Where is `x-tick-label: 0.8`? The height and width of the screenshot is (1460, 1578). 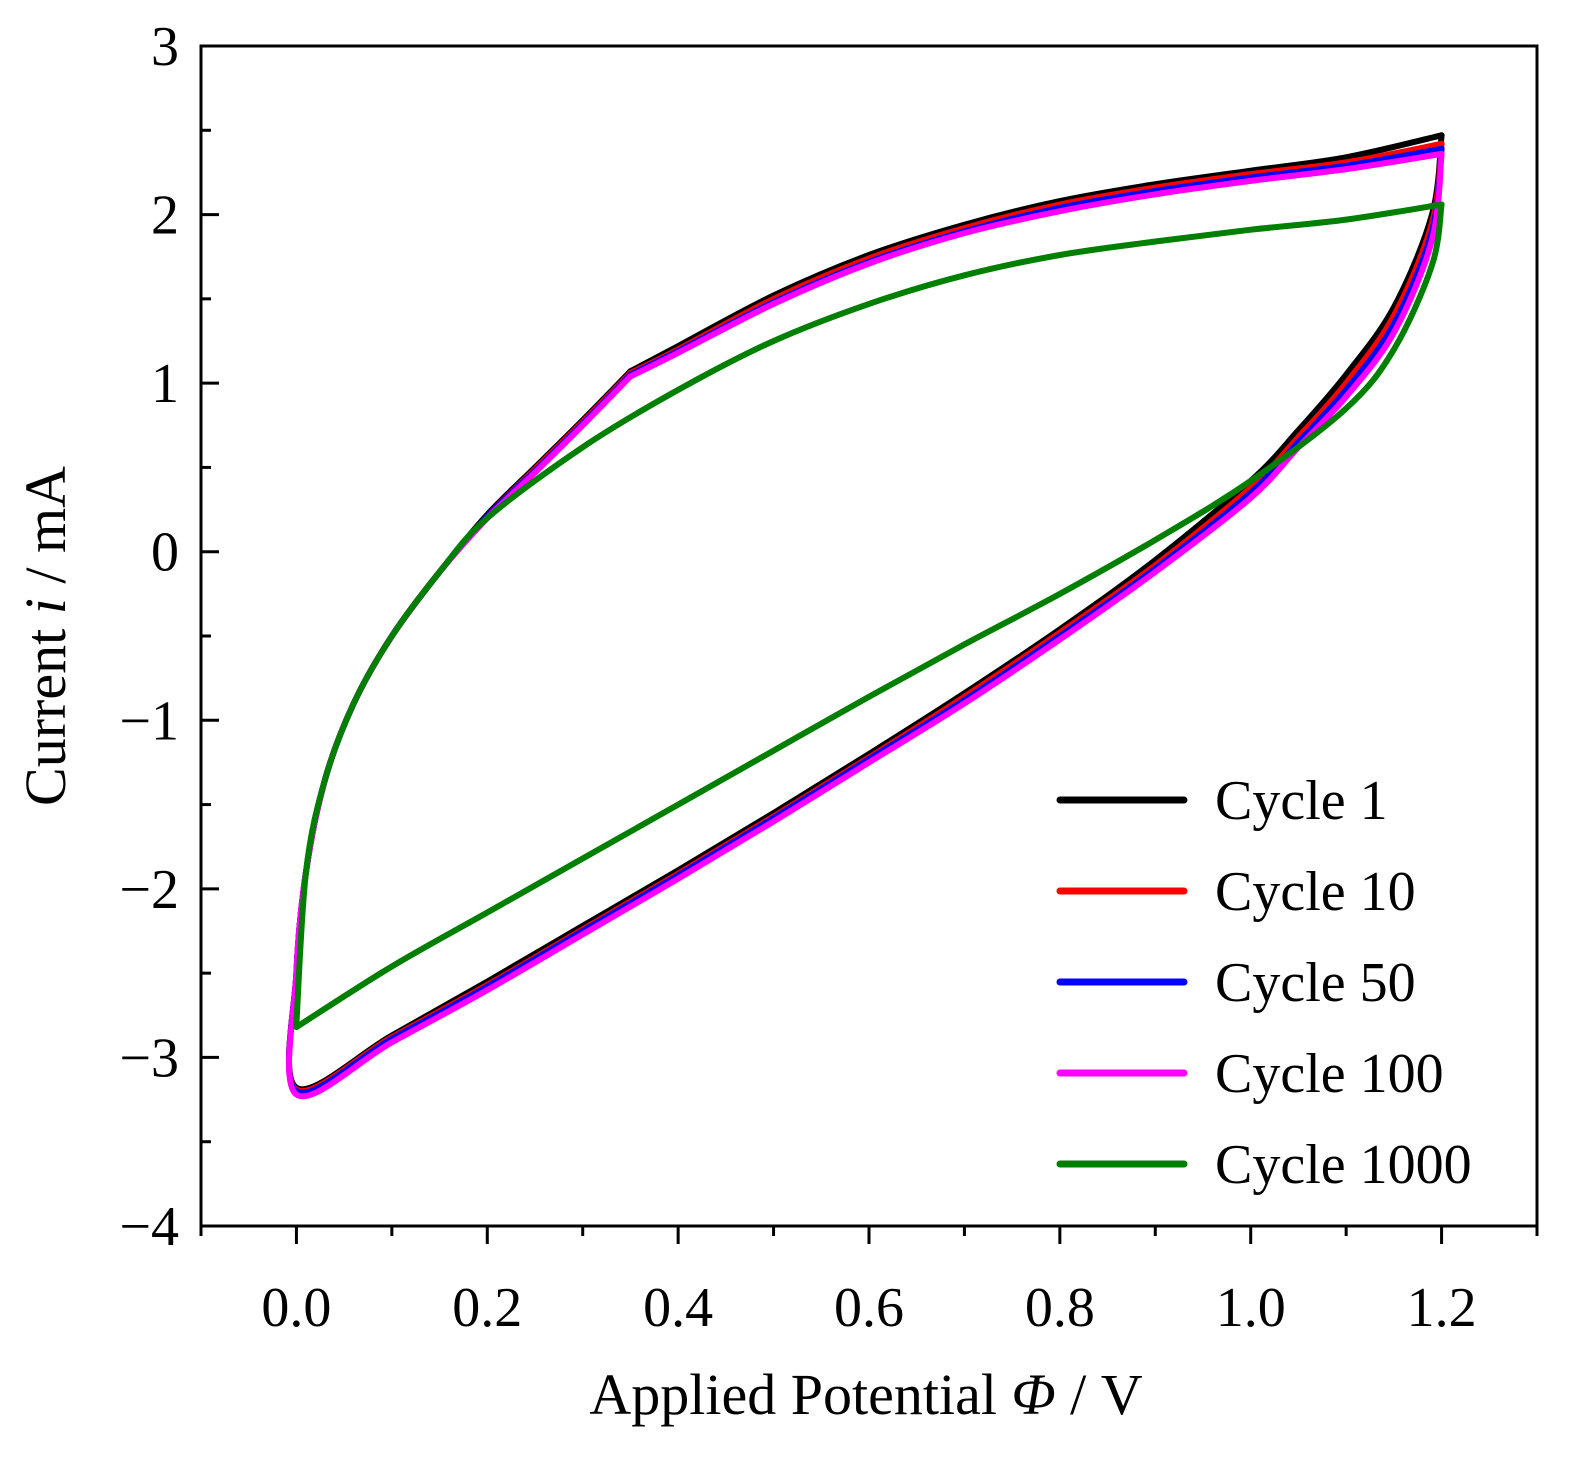 x-tick-label: 0.8 is located at coordinates (1060, 1308).